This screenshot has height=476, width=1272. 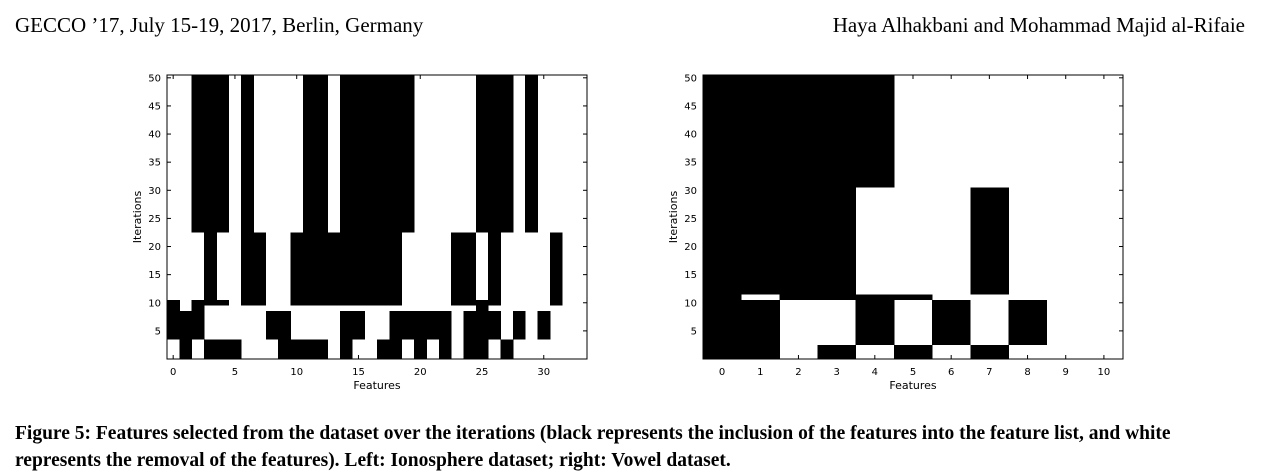 I want to click on x-tick-label: 2, so click(x=798, y=372).